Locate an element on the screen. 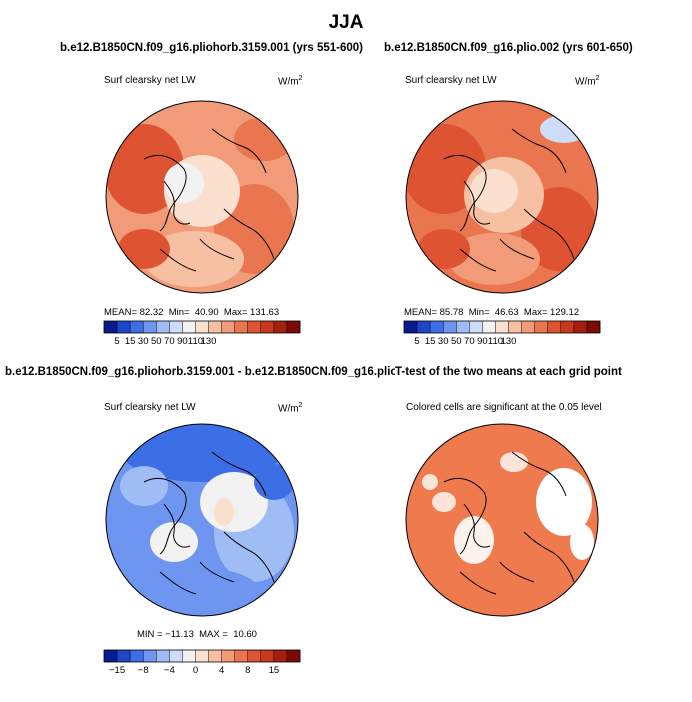 The image size is (692, 702). panel1-colorbar-tick-label: 110 is located at coordinates (195, 341).